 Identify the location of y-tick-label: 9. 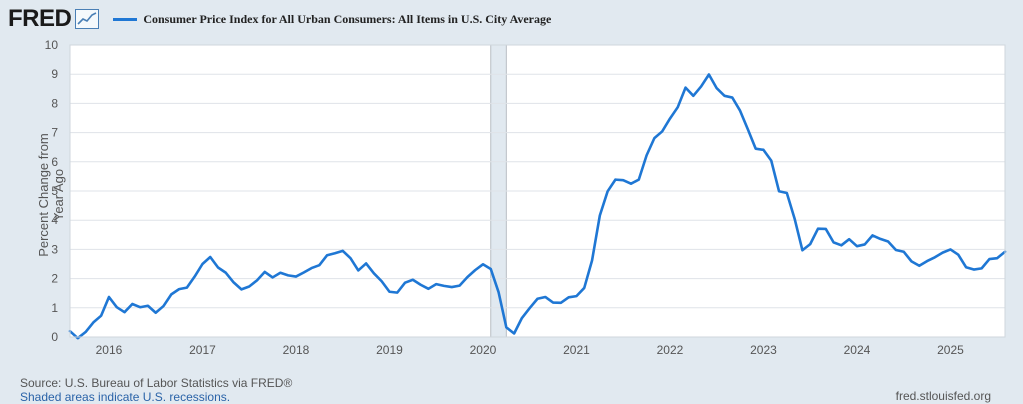
(54, 74).